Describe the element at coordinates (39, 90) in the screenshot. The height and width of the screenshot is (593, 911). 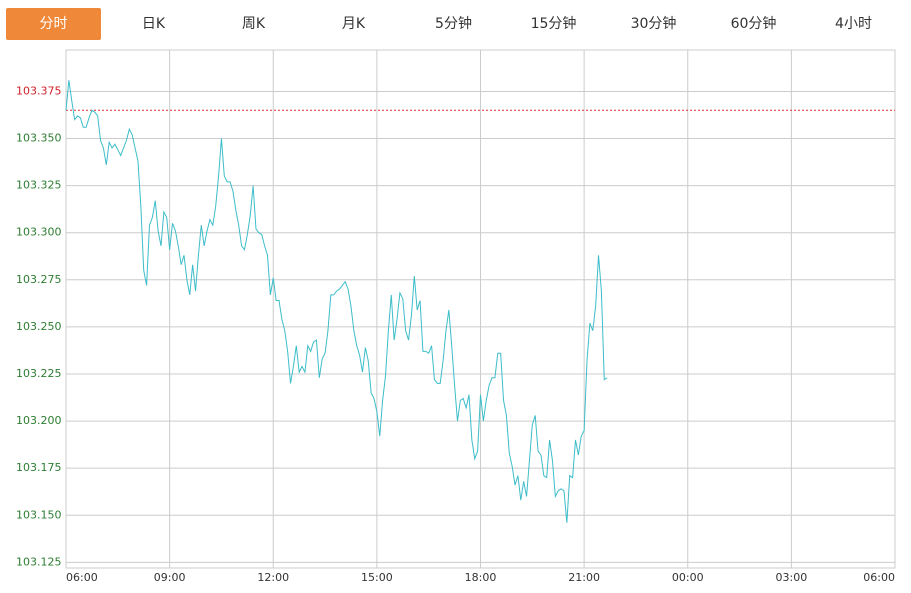
I see `y-tick-label: 103.375` at that location.